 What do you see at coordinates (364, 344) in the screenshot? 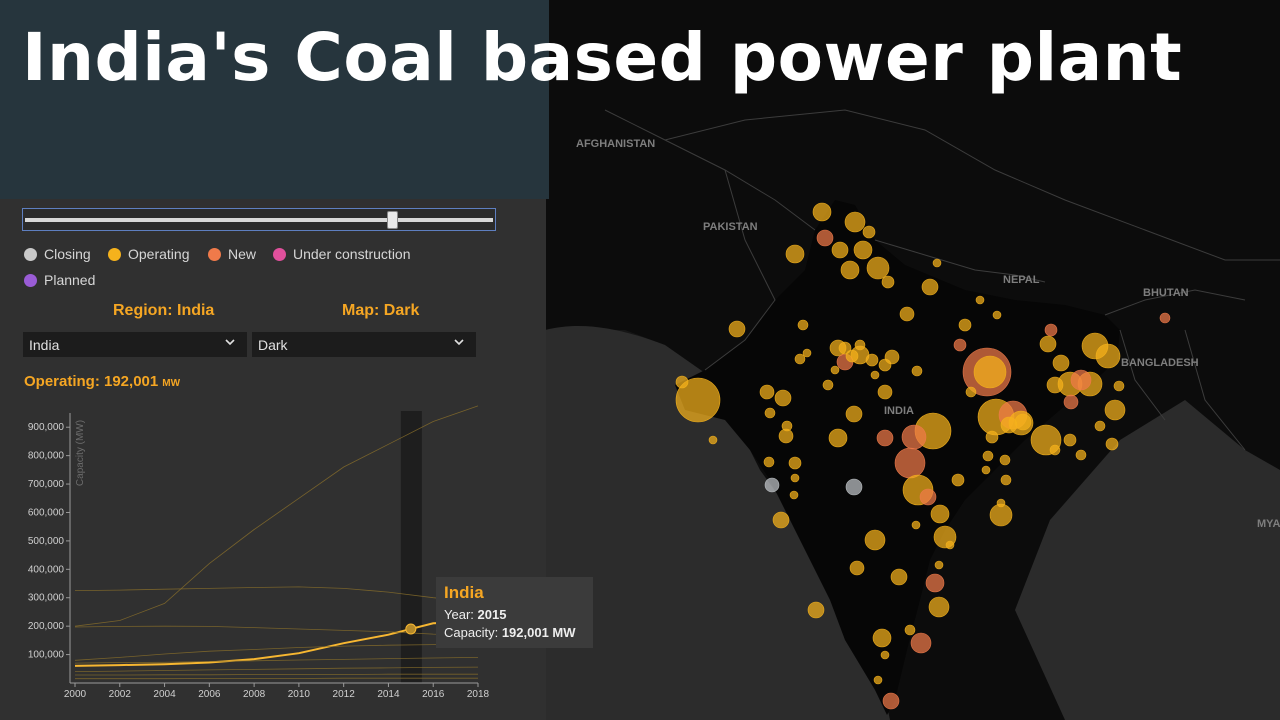
I see `map-style-select: Dark` at bounding box center [364, 344].